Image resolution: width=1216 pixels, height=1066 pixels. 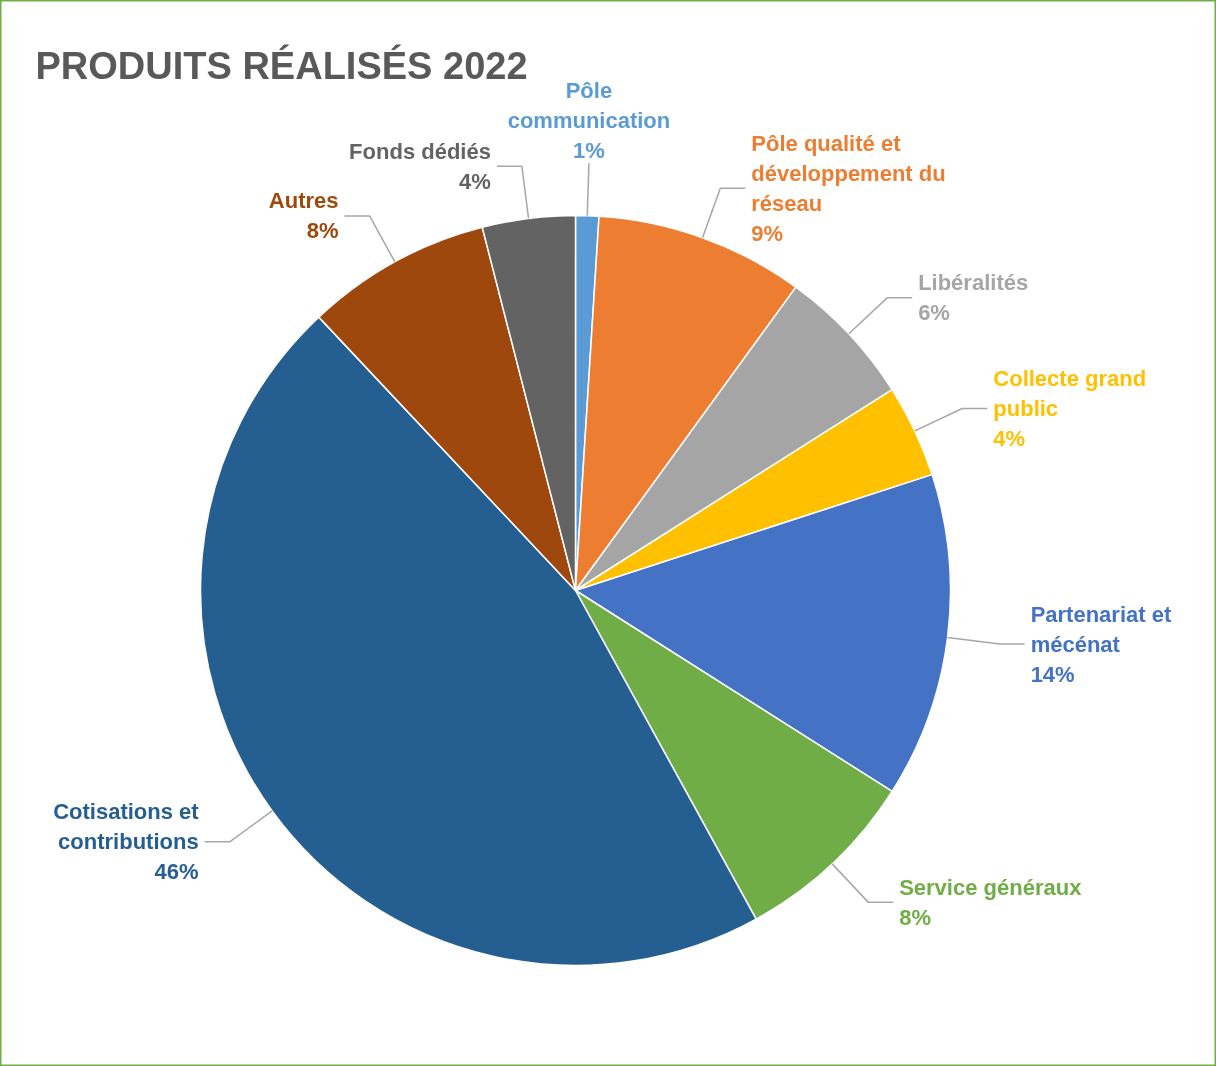 What do you see at coordinates (589, 151) in the screenshot?
I see `data-label: 1%` at bounding box center [589, 151].